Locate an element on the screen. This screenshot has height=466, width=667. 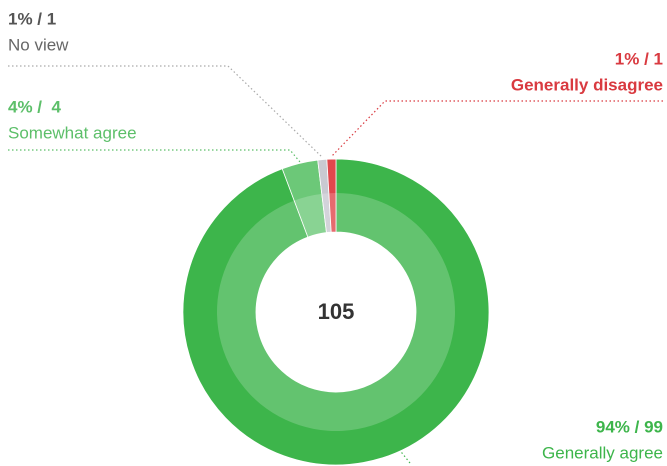
category-label: Generally disagree is located at coordinates (587, 84).